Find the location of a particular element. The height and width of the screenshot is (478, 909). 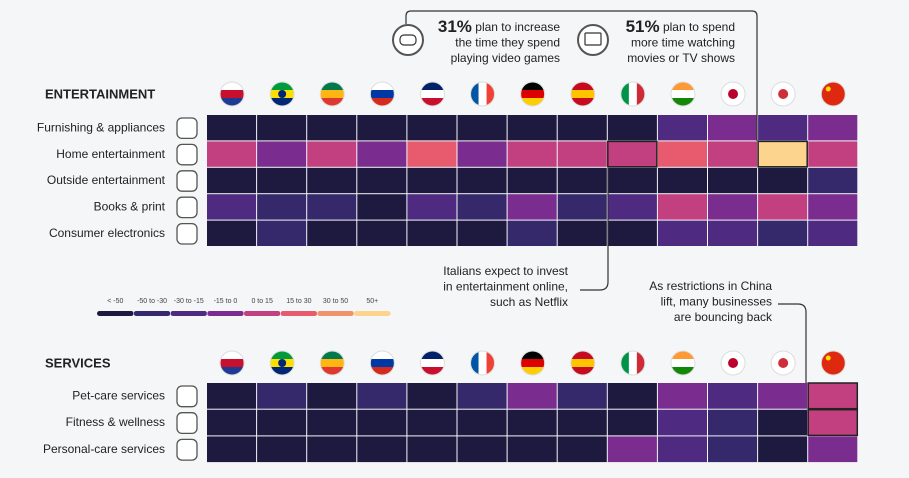

annotation-line: plan to increase is located at coordinates (517, 27).